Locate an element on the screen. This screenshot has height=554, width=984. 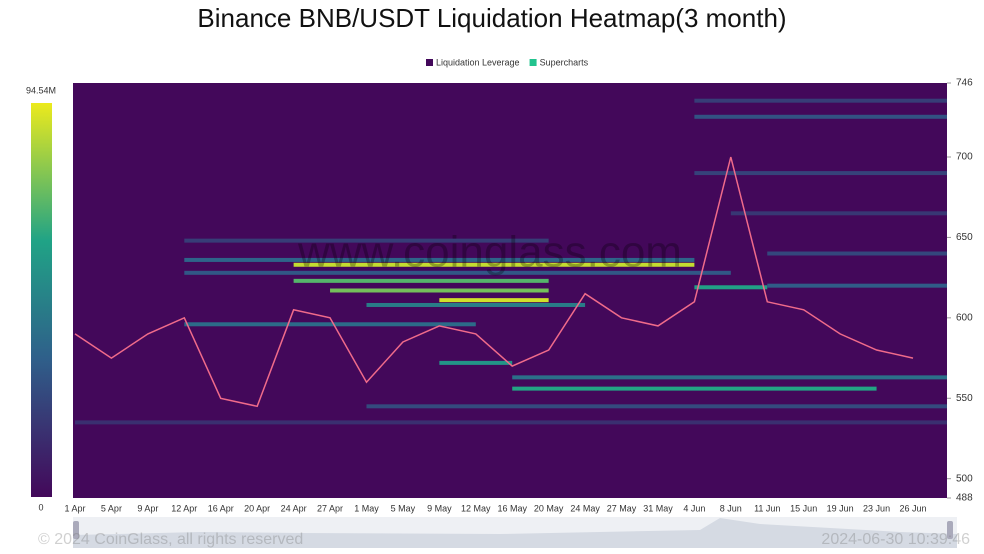
y-tick-label: 500 is located at coordinates (964, 478).